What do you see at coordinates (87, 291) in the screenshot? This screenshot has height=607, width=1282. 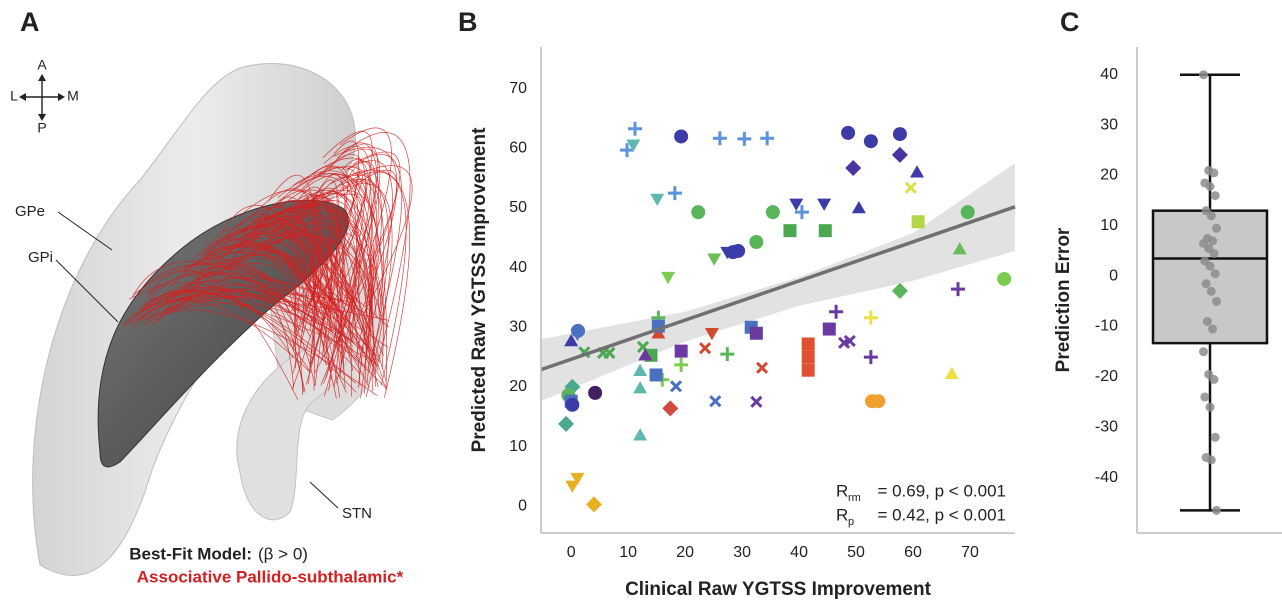 I see `leader-line` at bounding box center [87, 291].